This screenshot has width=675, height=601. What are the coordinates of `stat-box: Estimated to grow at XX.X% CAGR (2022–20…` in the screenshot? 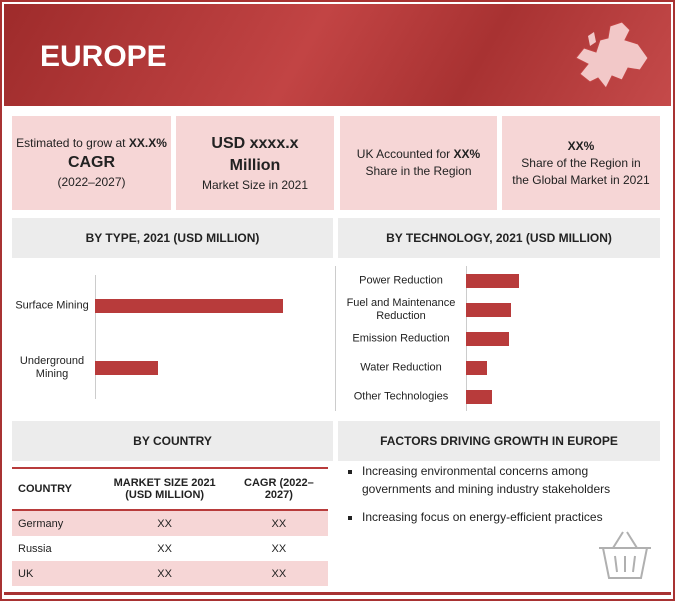 It's located at (91, 163).